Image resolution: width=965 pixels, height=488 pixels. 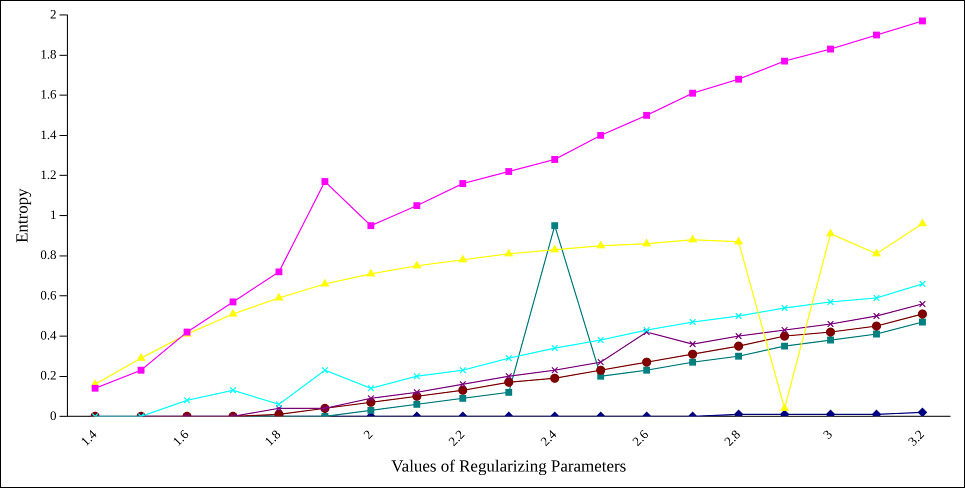 I want to click on y-tick-label: 1.2, so click(x=48, y=174).